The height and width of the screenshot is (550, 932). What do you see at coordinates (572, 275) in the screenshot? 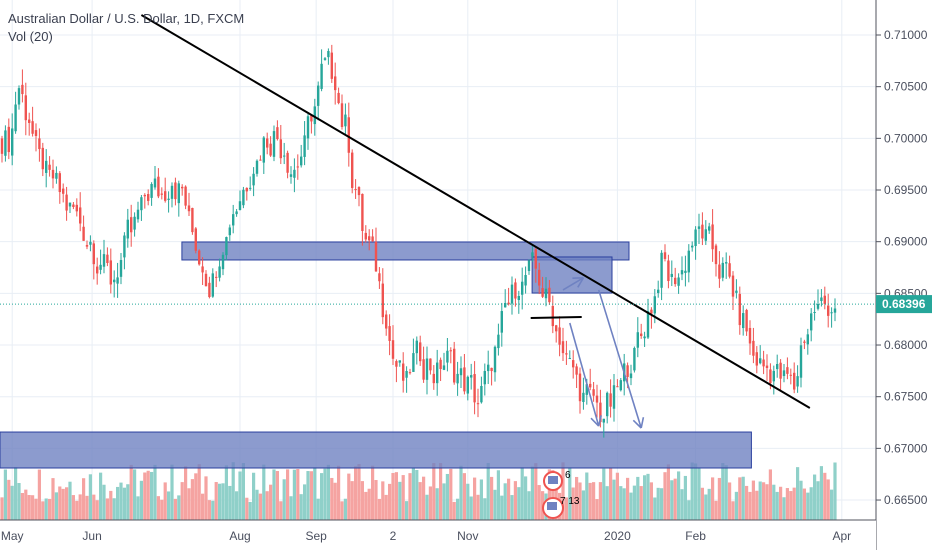
I see `retest-box` at bounding box center [572, 275].